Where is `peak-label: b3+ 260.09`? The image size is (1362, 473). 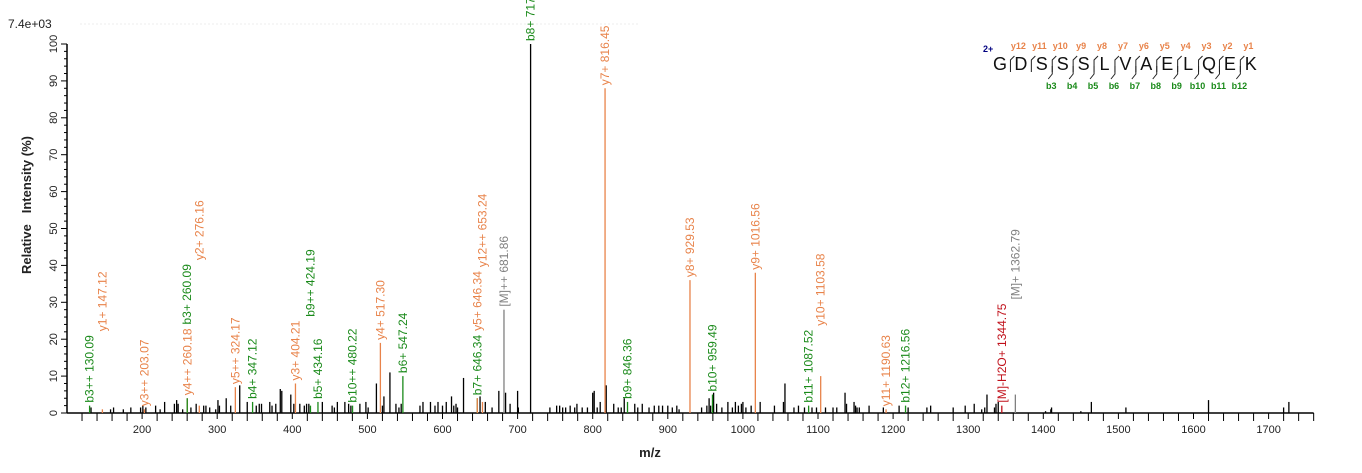
peak-label: b3+ 260.09 is located at coordinates (187, 294).